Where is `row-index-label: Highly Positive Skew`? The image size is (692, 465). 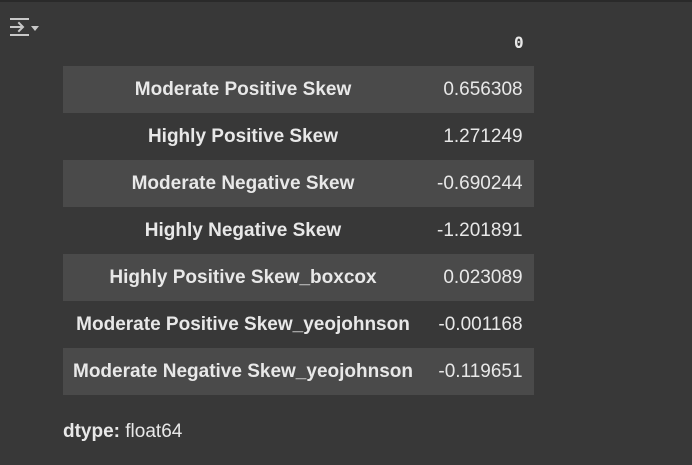 row-index-label: Highly Positive Skew is located at coordinates (243, 136).